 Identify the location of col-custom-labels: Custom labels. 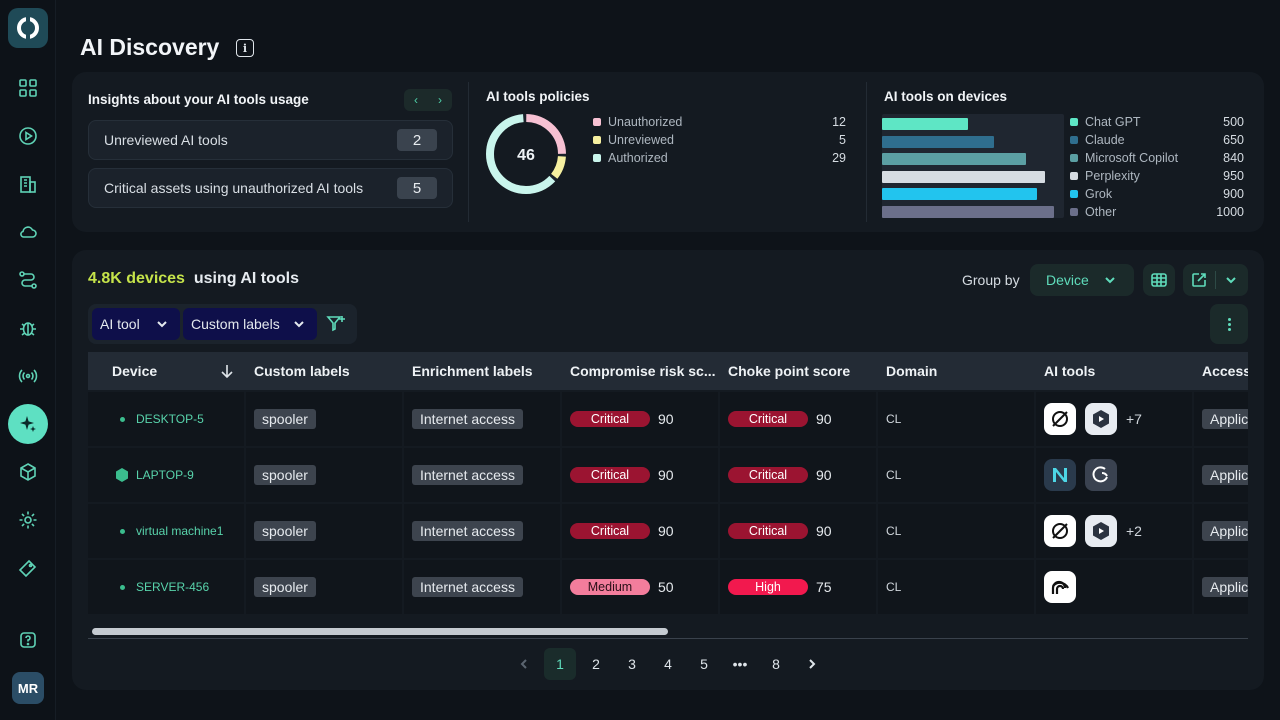
(302, 371).